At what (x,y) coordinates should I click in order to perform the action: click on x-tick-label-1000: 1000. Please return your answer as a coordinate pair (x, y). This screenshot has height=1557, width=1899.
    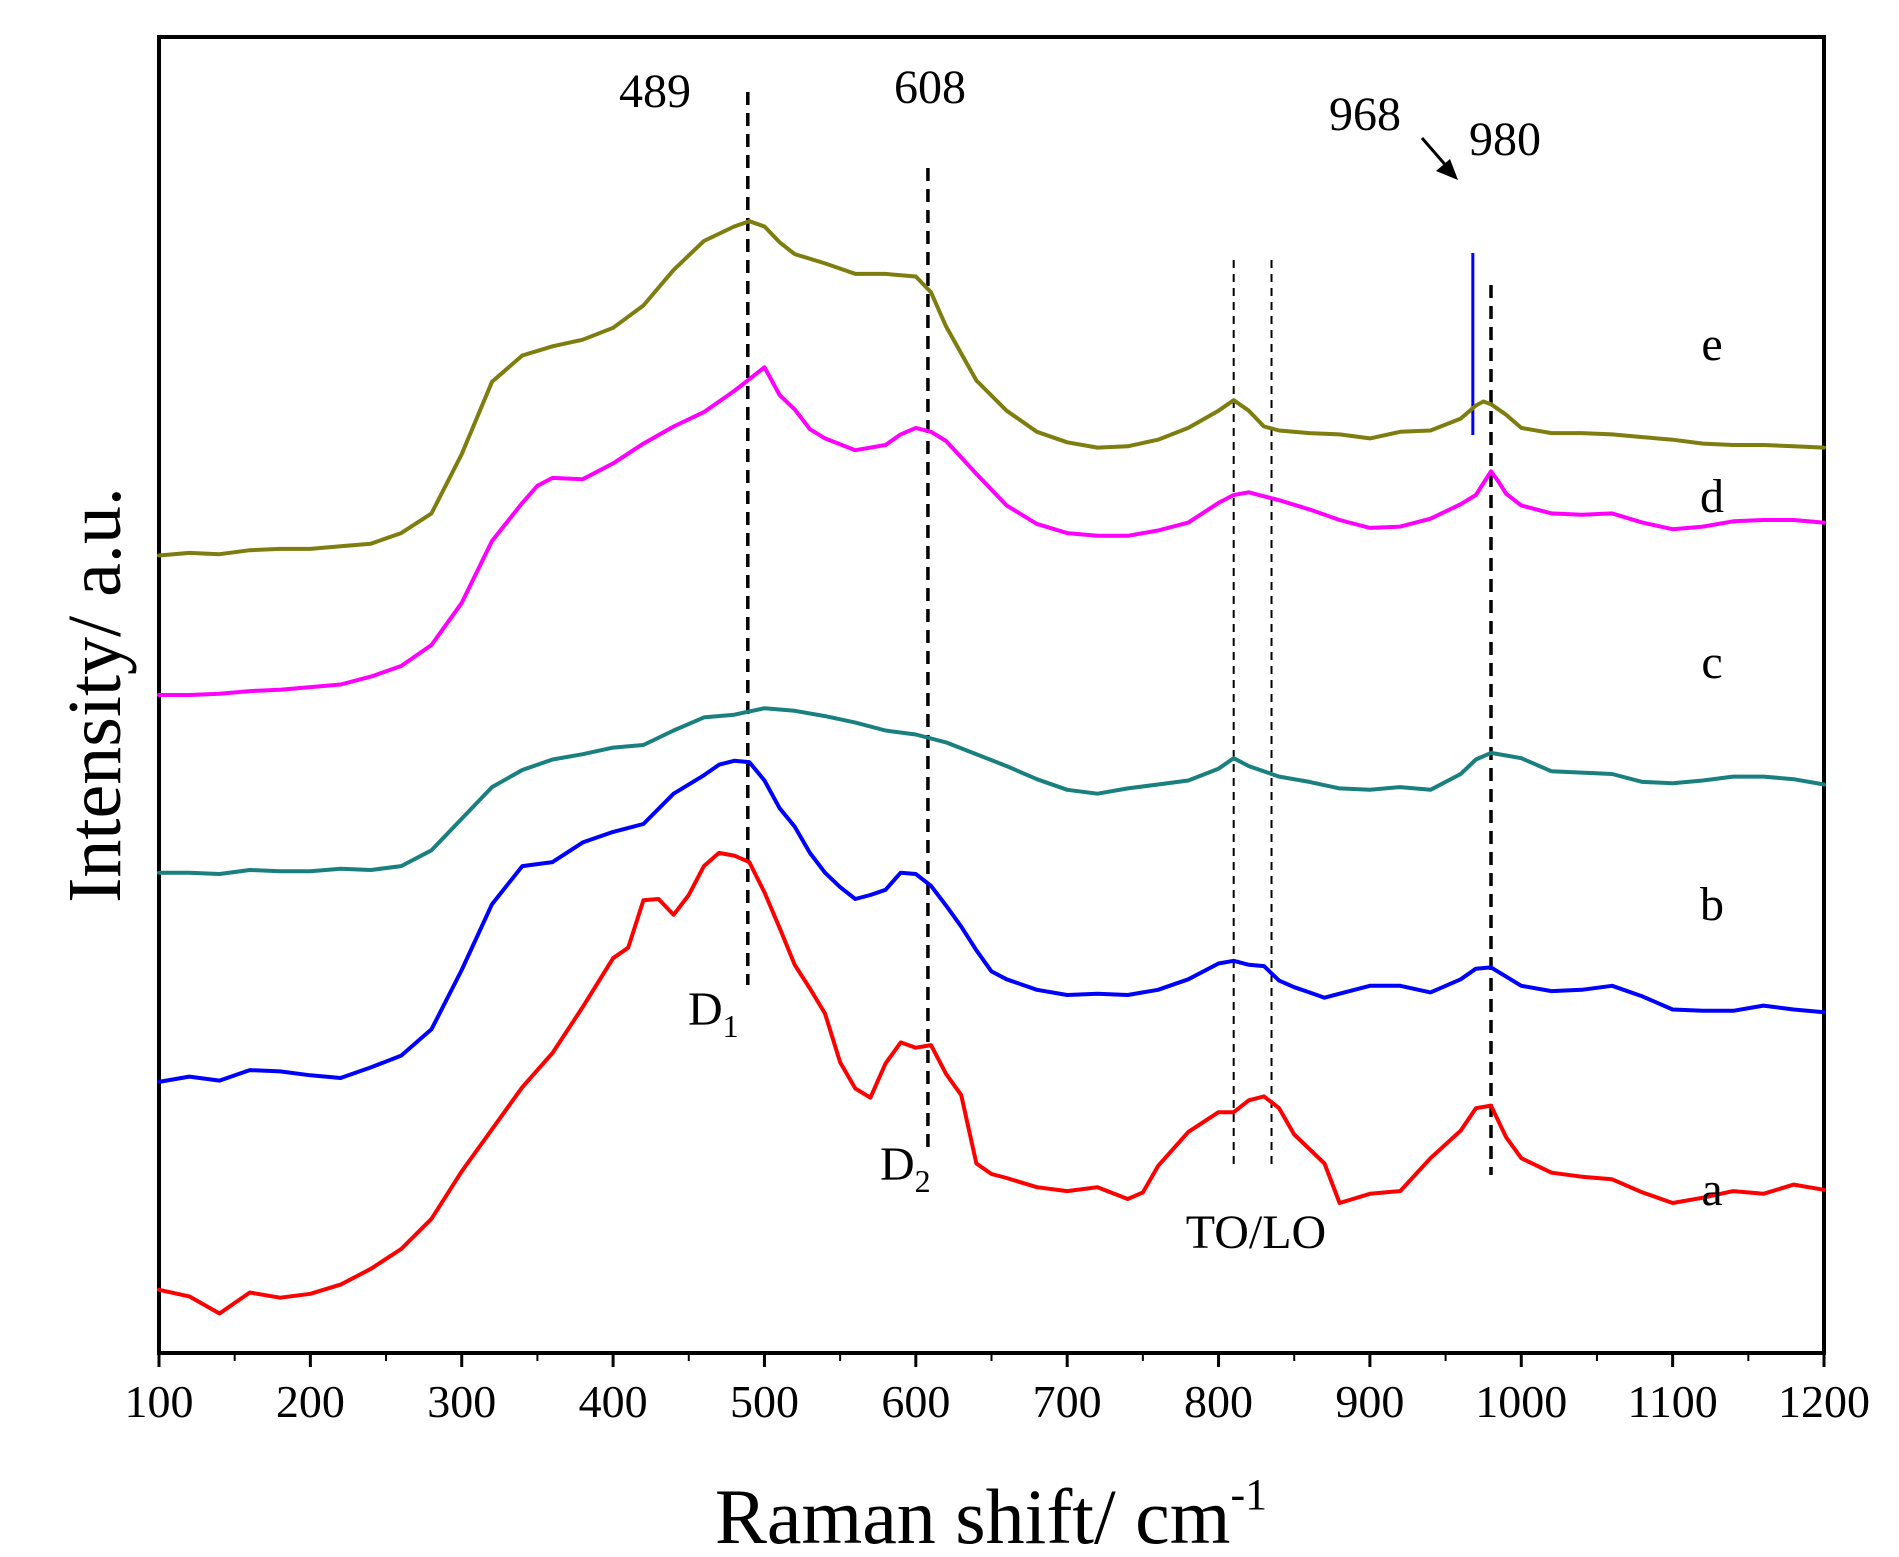
    Looking at the image, I should click on (1521, 1401).